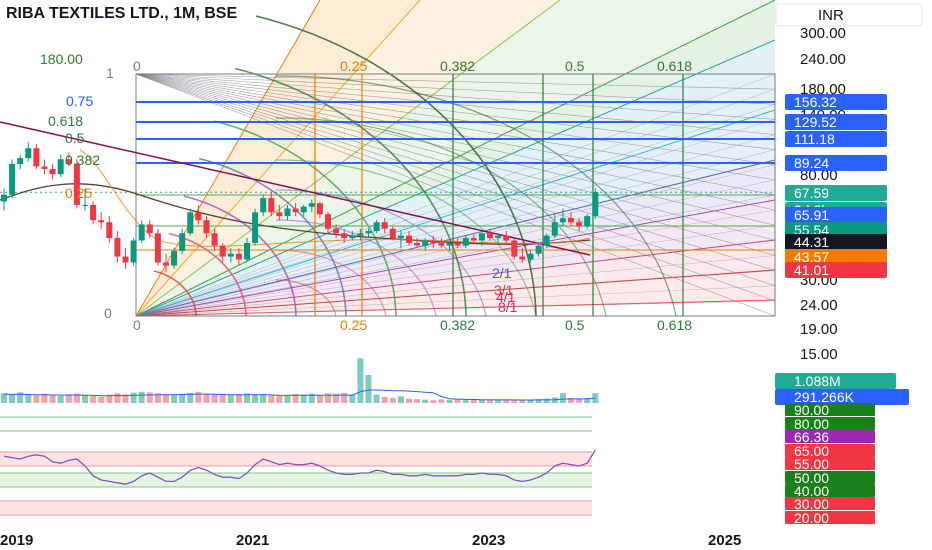 The image size is (932, 550). I want to click on volume-tag-label: 291.266K, so click(824, 397).